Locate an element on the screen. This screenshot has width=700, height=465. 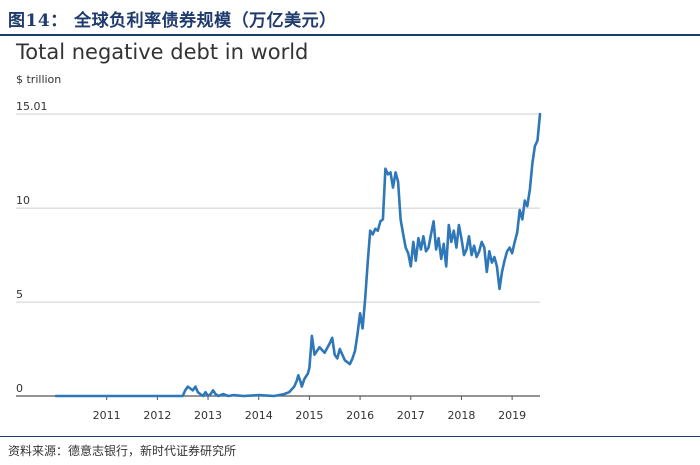
x-tick-label: 2018 is located at coordinates (461, 415).